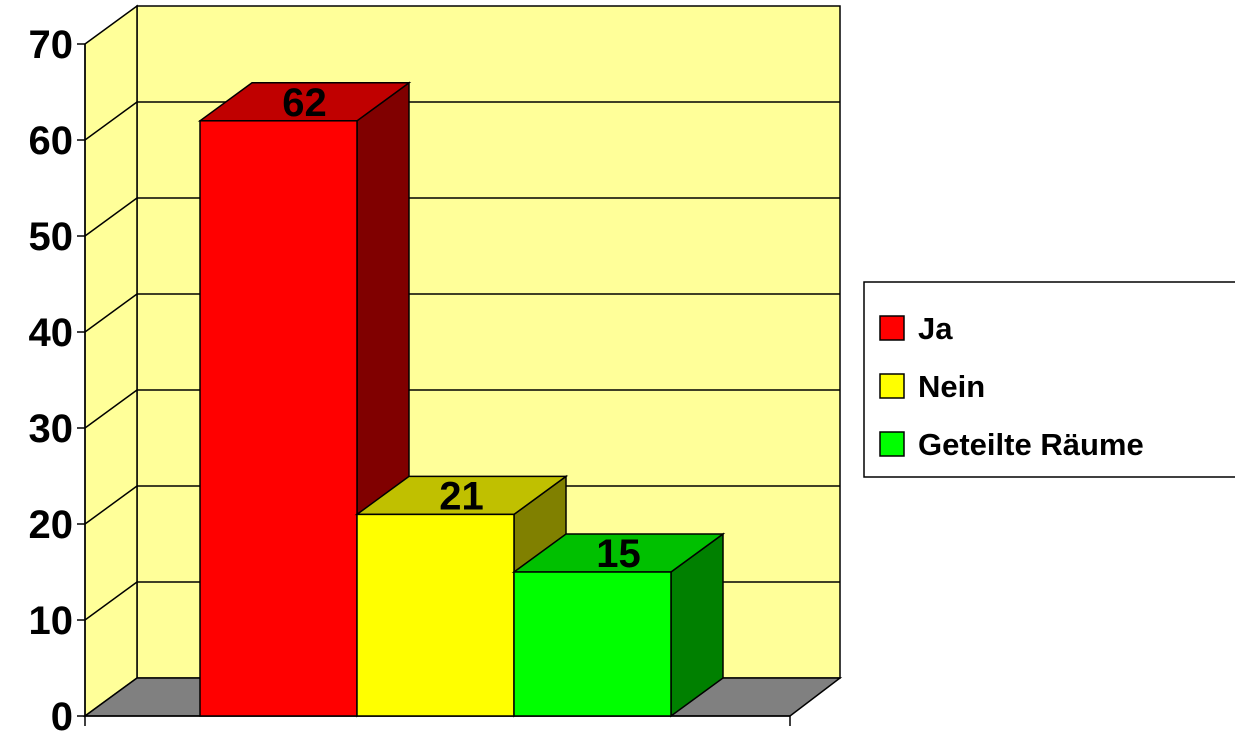  Describe the element at coordinates (618, 554) in the screenshot. I see `data-label: 15` at that location.